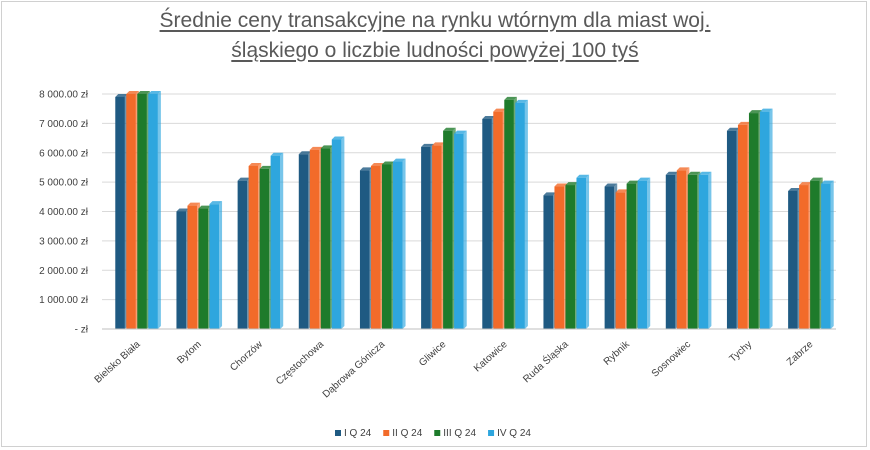 This screenshot has height=450, width=870. I want to click on legend: I Q 24 II Q 24 III Q 24 IV Q 24, so click(433, 433).